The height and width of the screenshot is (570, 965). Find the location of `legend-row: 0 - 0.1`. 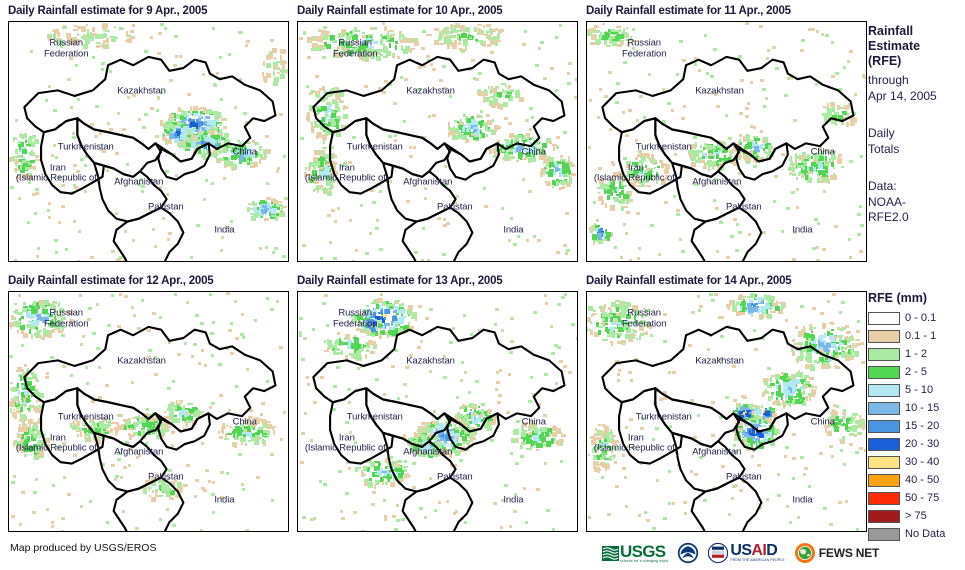

legend-row: 0 - 0.1 is located at coordinates (916, 318).